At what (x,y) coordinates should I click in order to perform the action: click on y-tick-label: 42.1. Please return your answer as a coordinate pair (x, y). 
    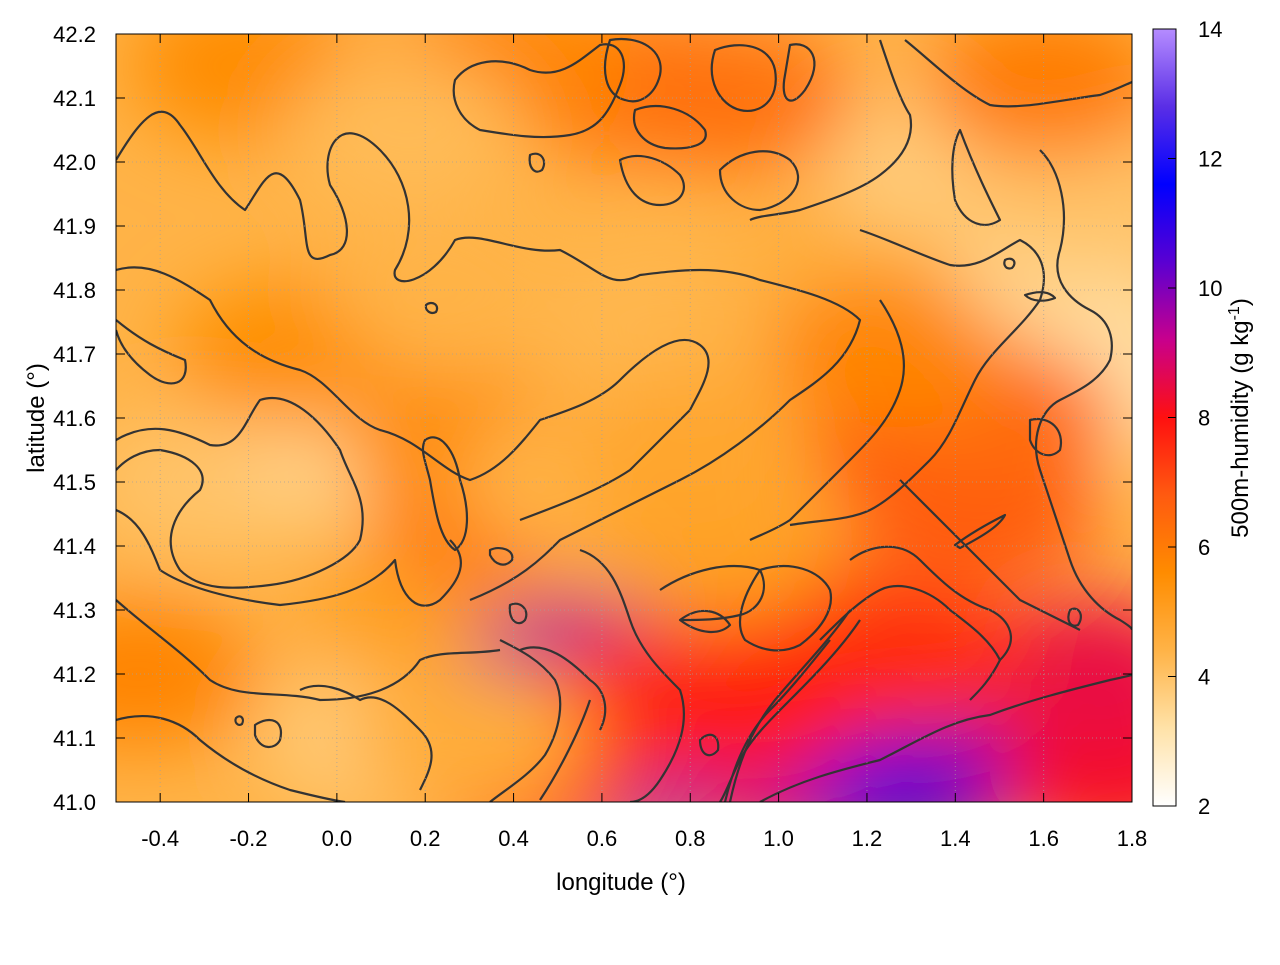
    Looking at the image, I should click on (74, 98).